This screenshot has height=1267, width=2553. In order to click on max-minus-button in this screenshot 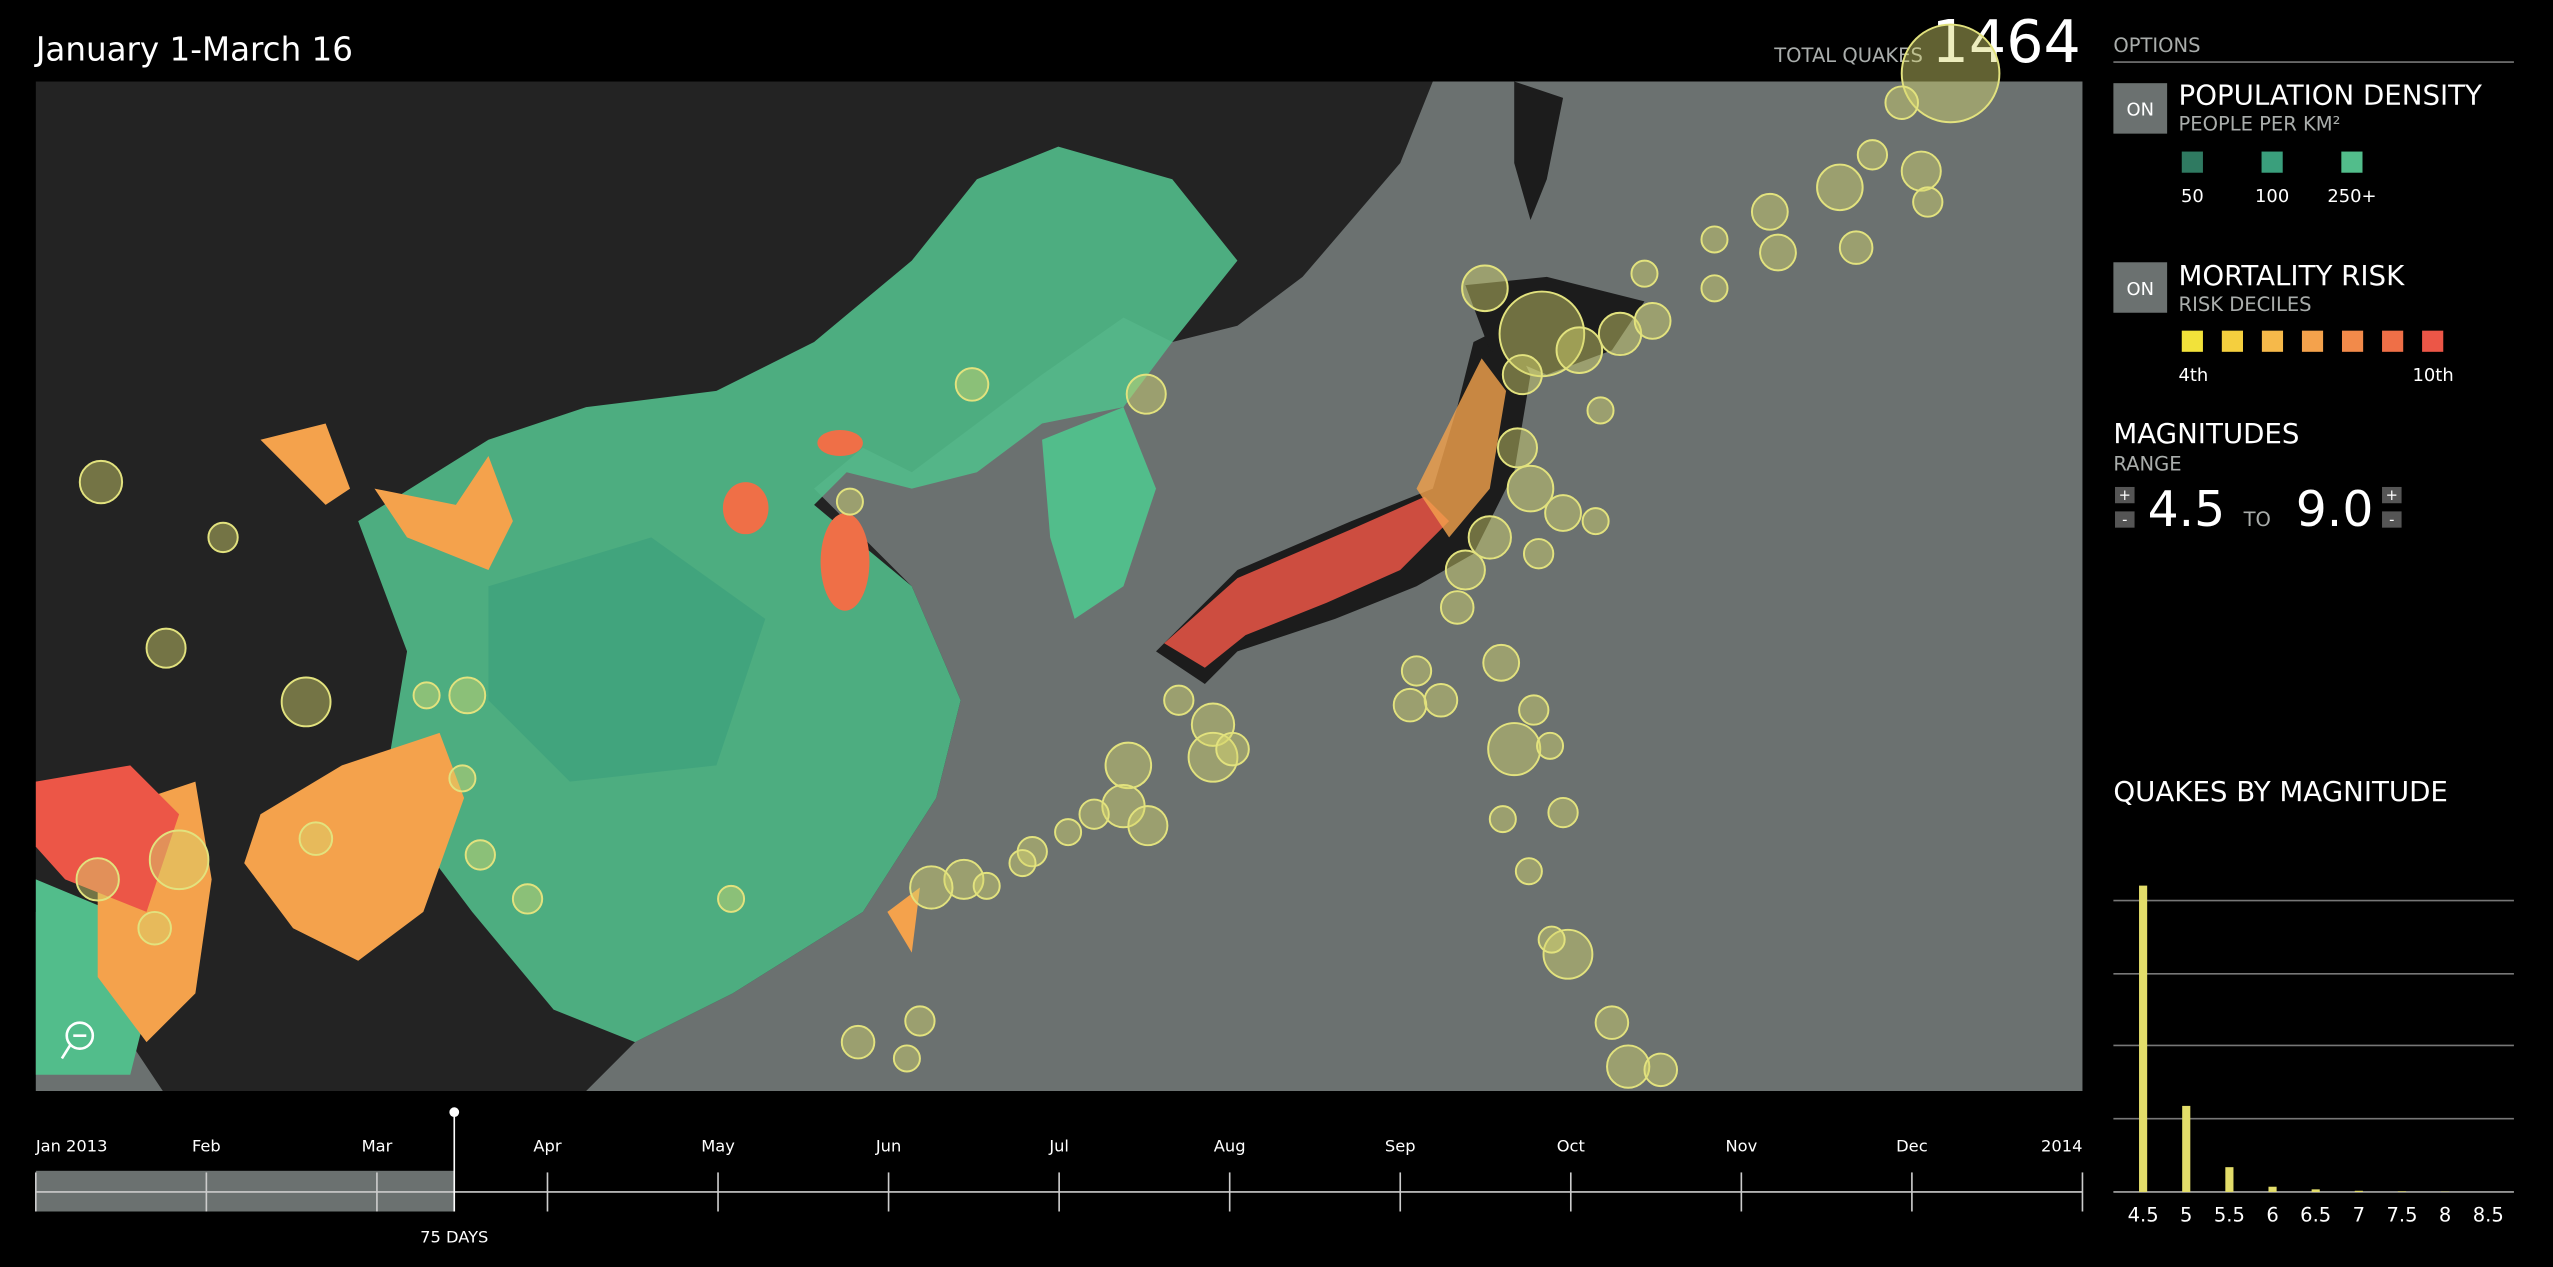, I will do `click(2392, 519)`.